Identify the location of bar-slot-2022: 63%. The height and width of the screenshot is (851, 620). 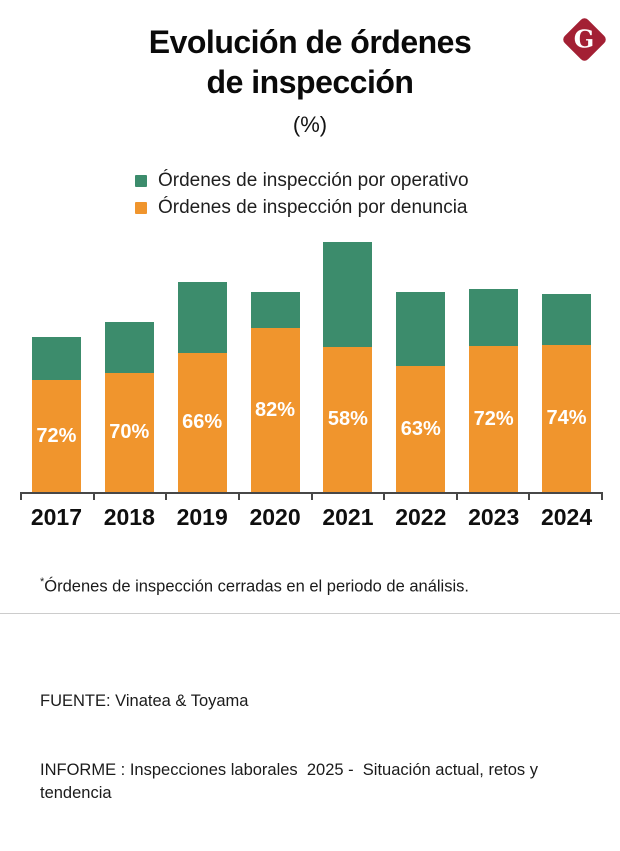
(420, 362).